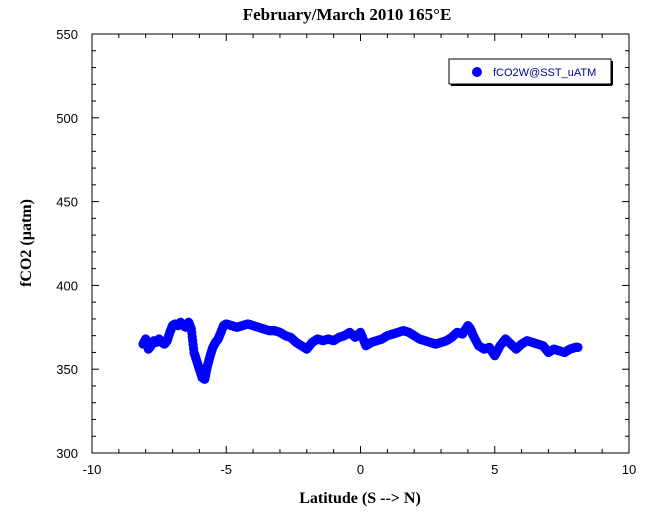 This screenshot has height=531, width=660. I want to click on y-tick-label: 550, so click(67, 34).